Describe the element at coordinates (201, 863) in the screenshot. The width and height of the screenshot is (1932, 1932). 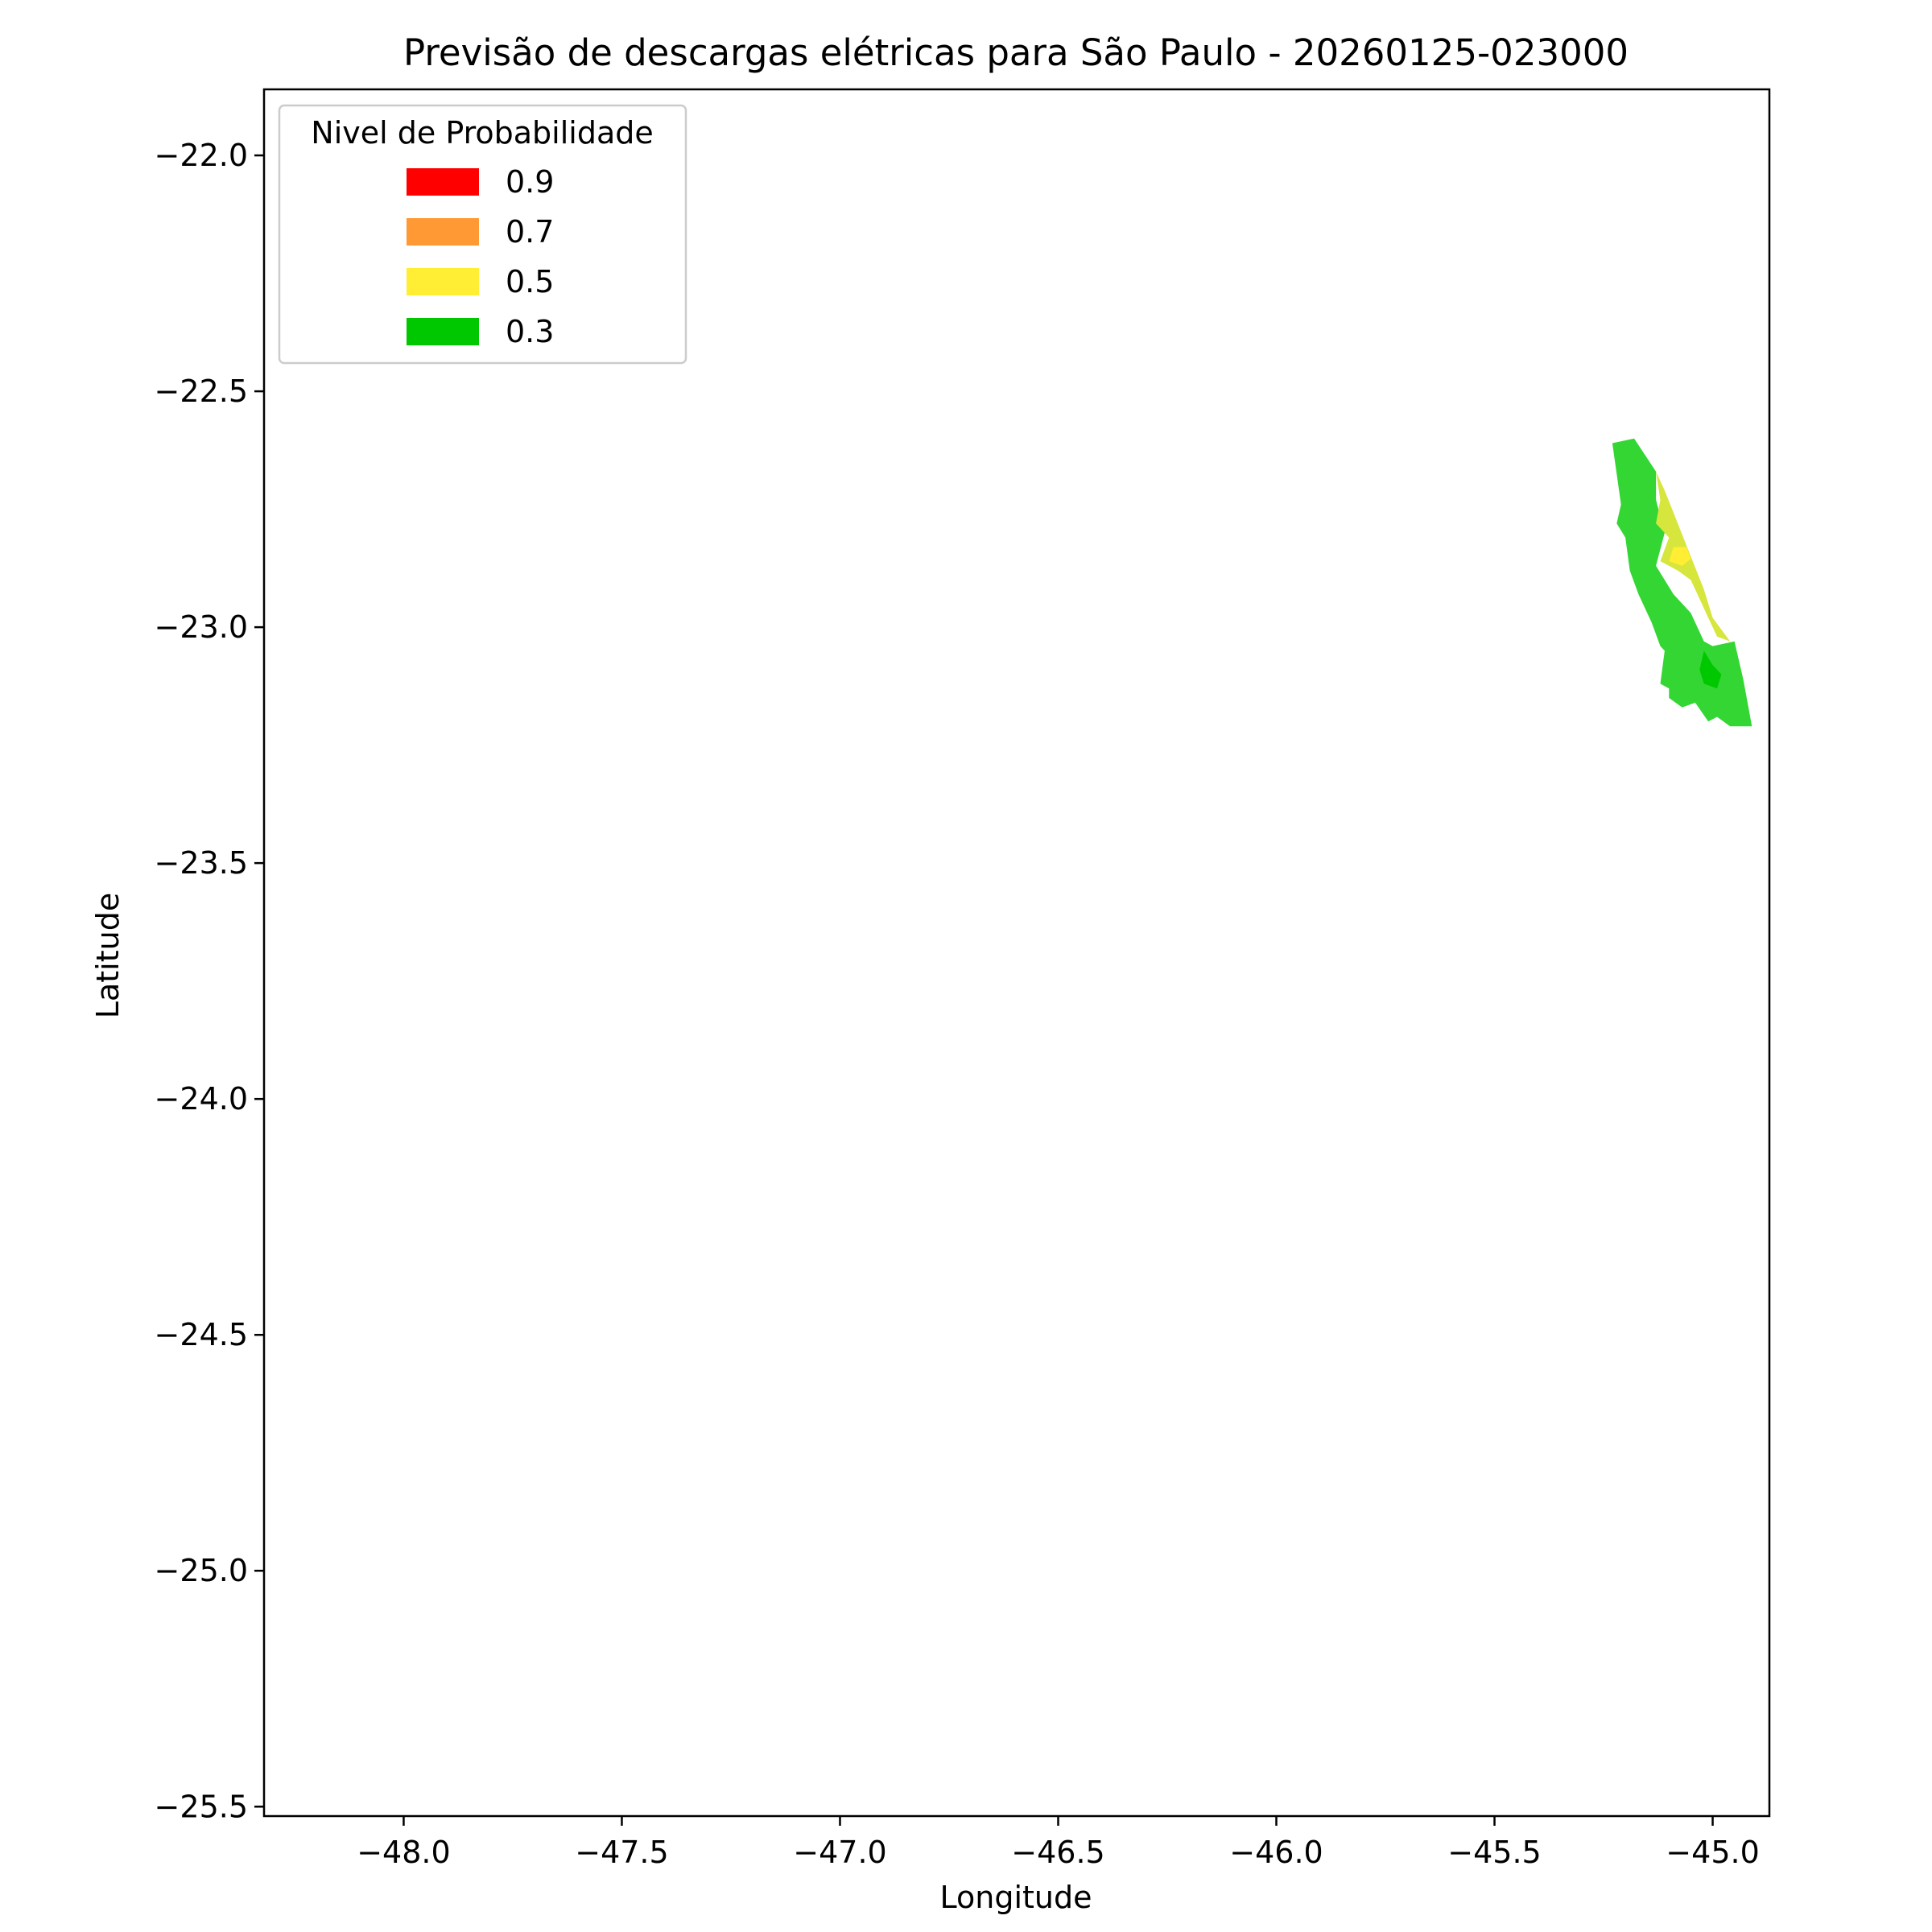
I see `y-tick-label: −23.5` at that location.